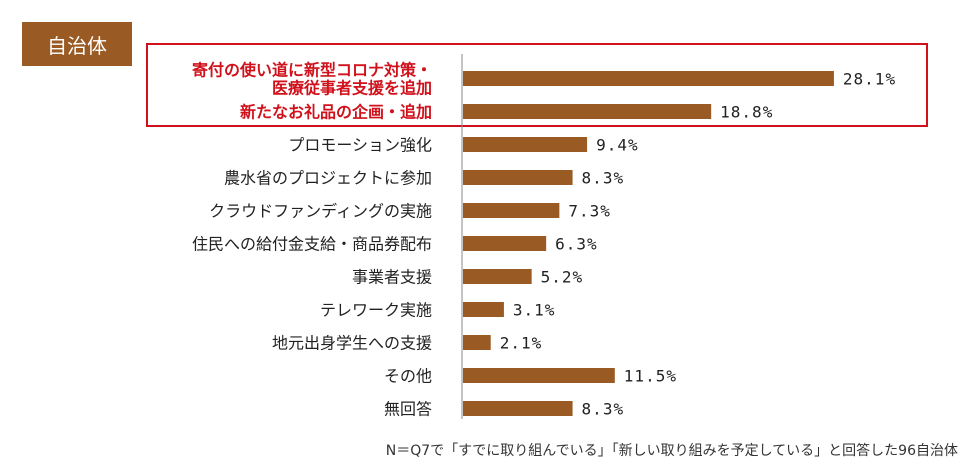  Describe the element at coordinates (589, 211) in the screenshot. I see `data-label: 7.3%` at that location.